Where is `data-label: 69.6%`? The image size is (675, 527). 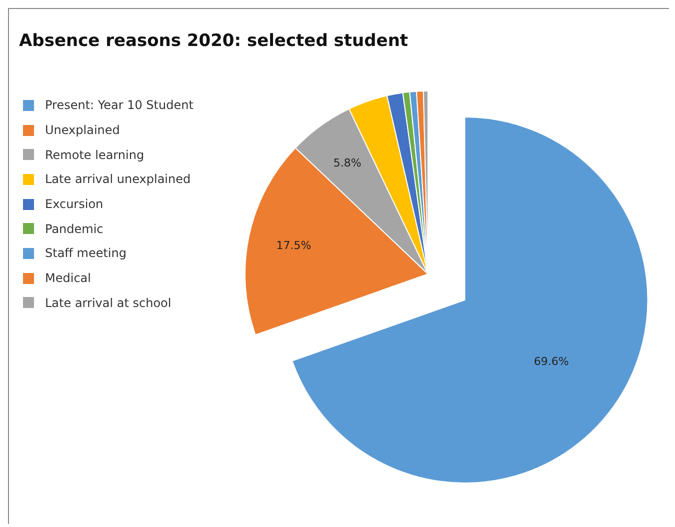
data-label: 69.6% is located at coordinates (551, 361).